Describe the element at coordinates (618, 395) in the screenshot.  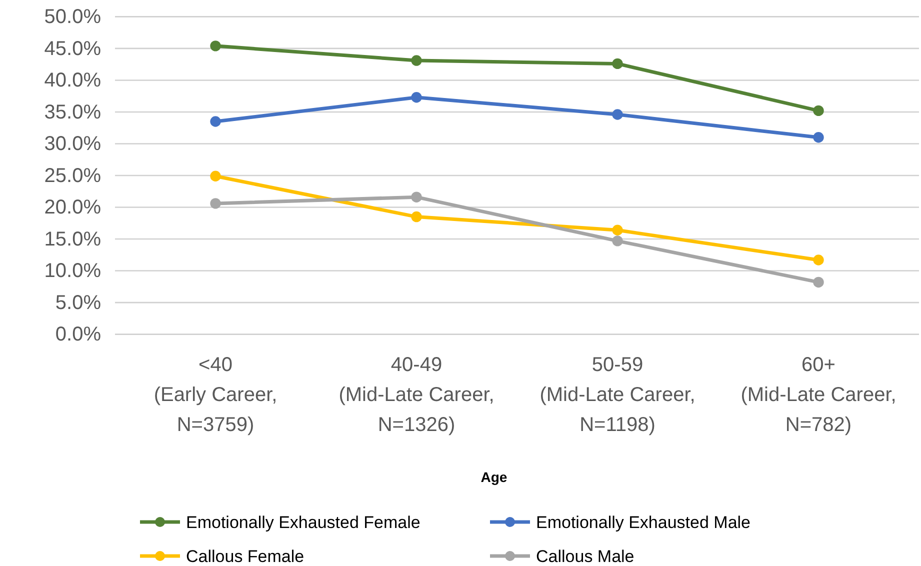
I see `x-tick-label: 50-59 (Mid-Late Career, N=1198)` at that location.